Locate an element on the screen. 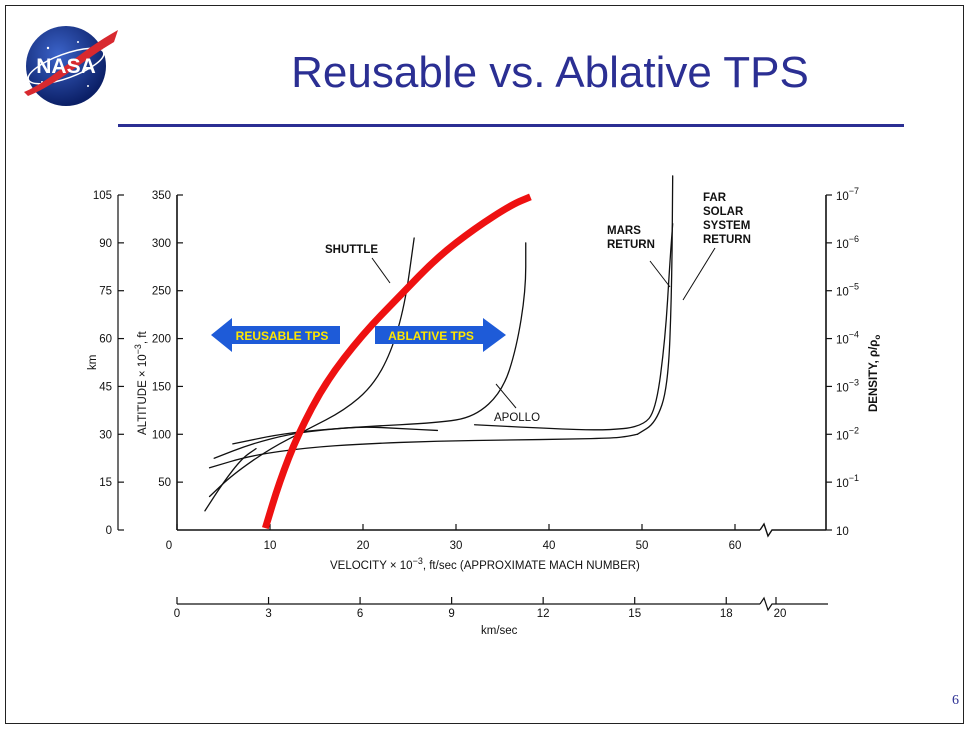  km-axis-title: km is located at coordinates (93, 362).